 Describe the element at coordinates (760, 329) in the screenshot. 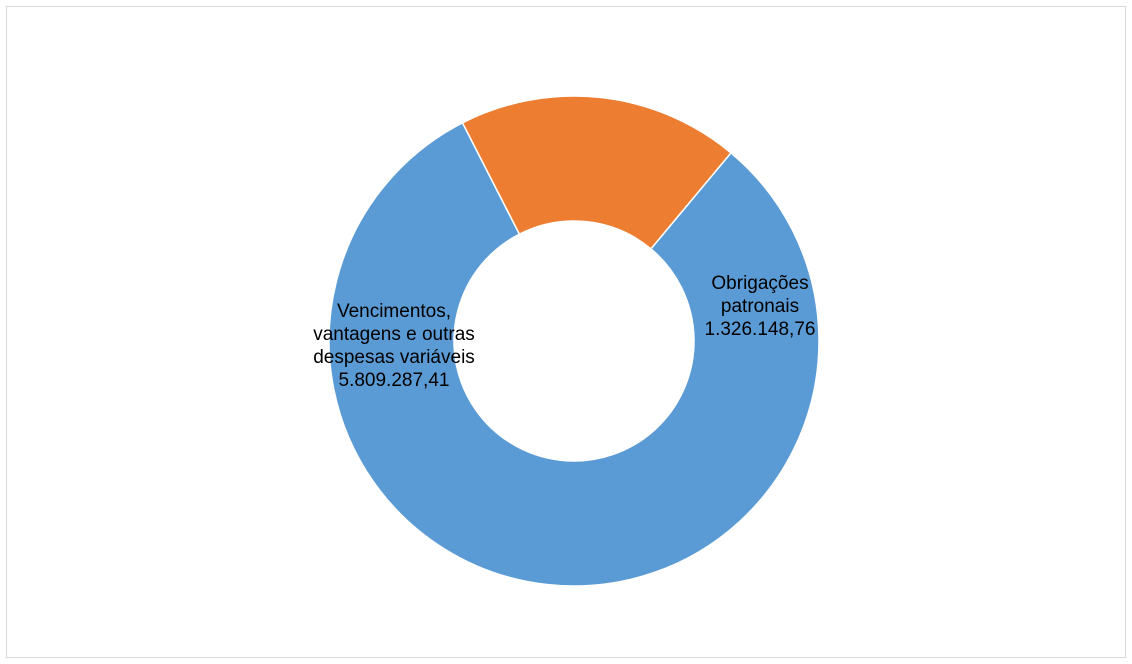

I see `data-label-value: 1.326.148,76` at that location.